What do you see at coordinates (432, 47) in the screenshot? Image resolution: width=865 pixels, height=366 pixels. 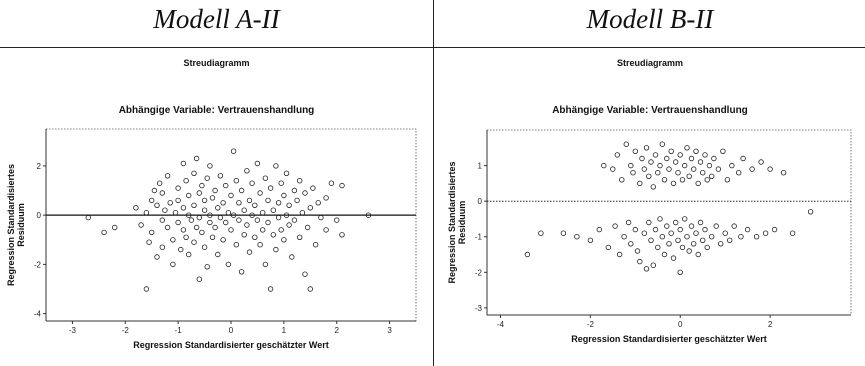 I see `header-divider` at bounding box center [432, 47].